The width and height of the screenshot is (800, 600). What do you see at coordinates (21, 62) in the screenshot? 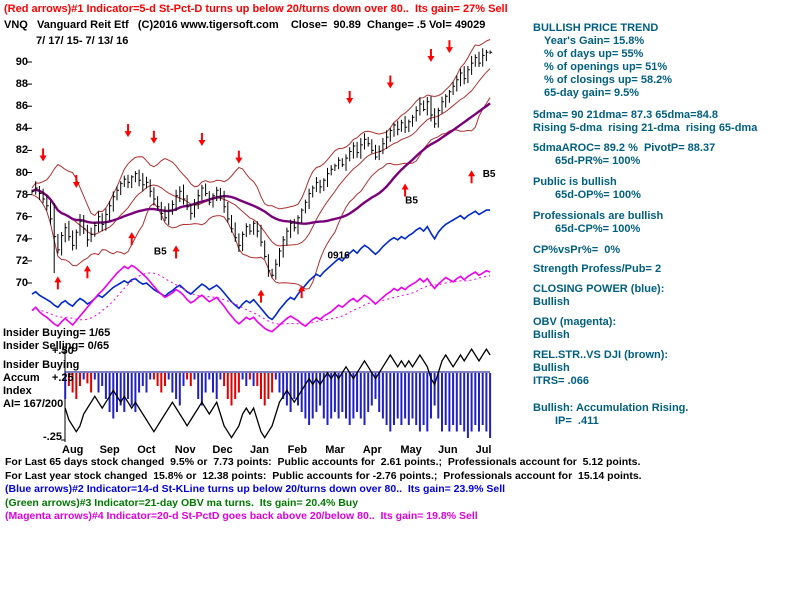
I see `price-tick-label: 90` at bounding box center [21, 62].